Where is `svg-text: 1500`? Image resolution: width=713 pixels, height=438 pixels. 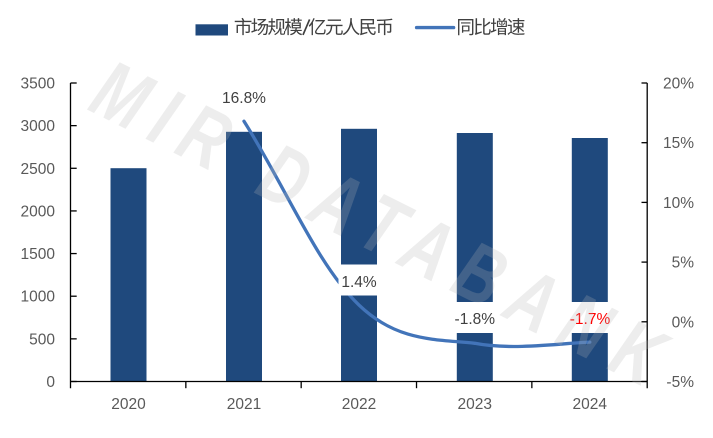 svg-text: 1500 is located at coordinates (38, 254).